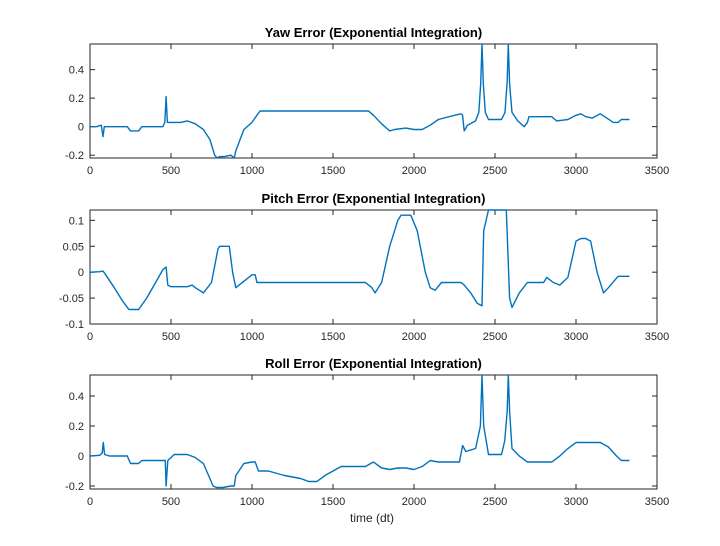 The height and width of the screenshot is (546, 720). Describe the element at coordinates (76, 427) in the screenshot. I see `roll-error-y-tick-label: 0.2` at that location.